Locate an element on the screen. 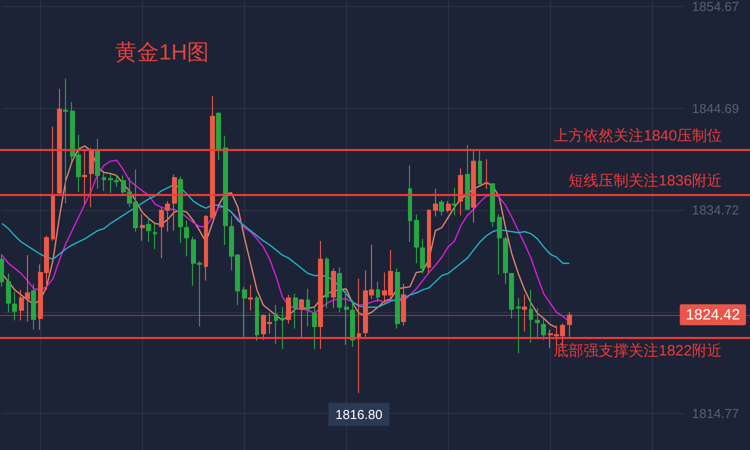  ref-line-label: 底部强支撑关注1822附近 is located at coordinates (638, 351).